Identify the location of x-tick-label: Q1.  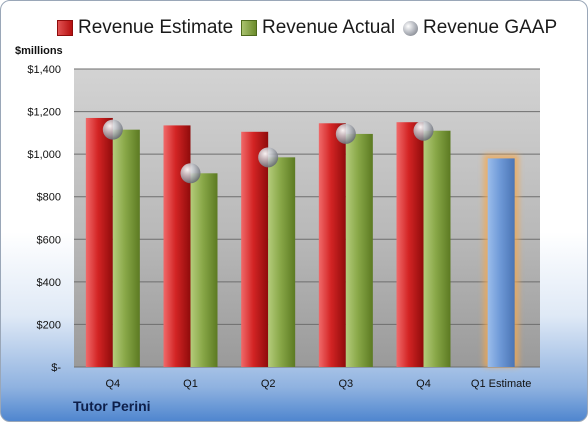
(190, 384).